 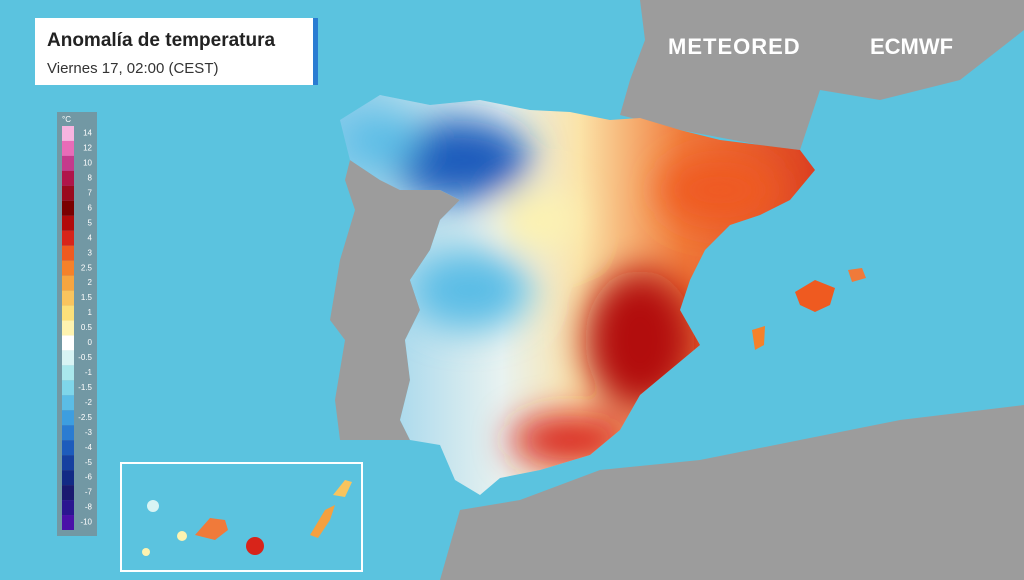 What do you see at coordinates (89, 447) in the screenshot?
I see `legend-label: -4` at bounding box center [89, 447].